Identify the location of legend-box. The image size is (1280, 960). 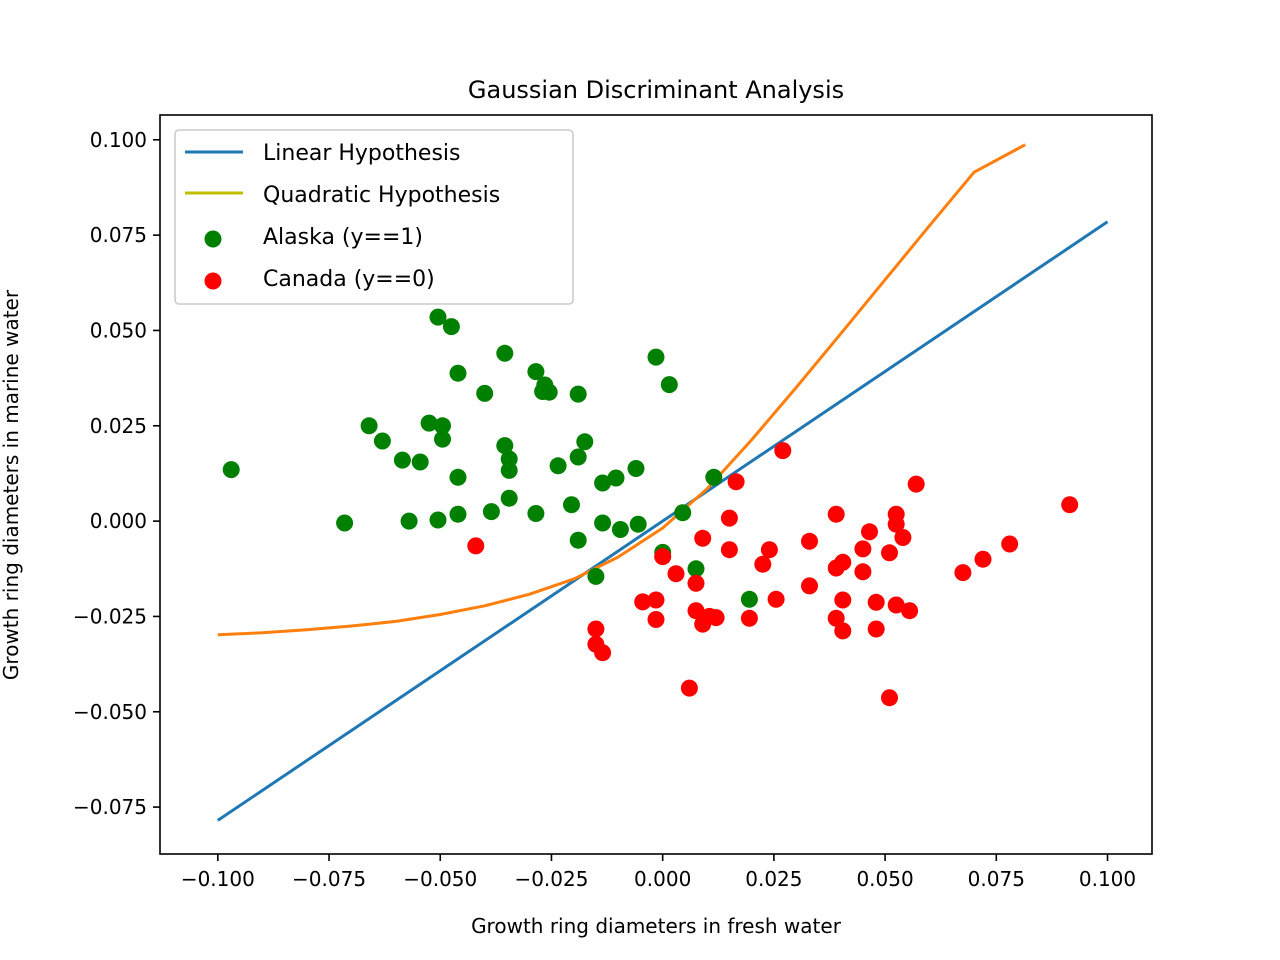
(374, 217).